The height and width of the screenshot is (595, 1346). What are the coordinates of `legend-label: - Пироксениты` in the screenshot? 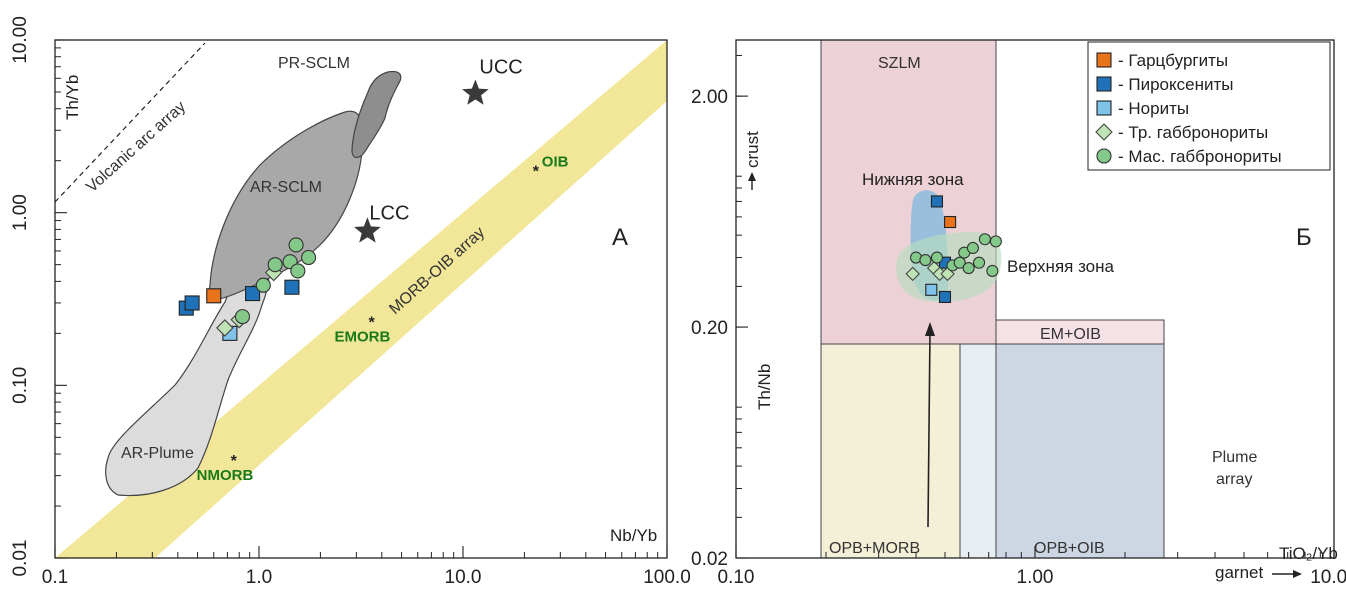 It's located at (1175, 84).